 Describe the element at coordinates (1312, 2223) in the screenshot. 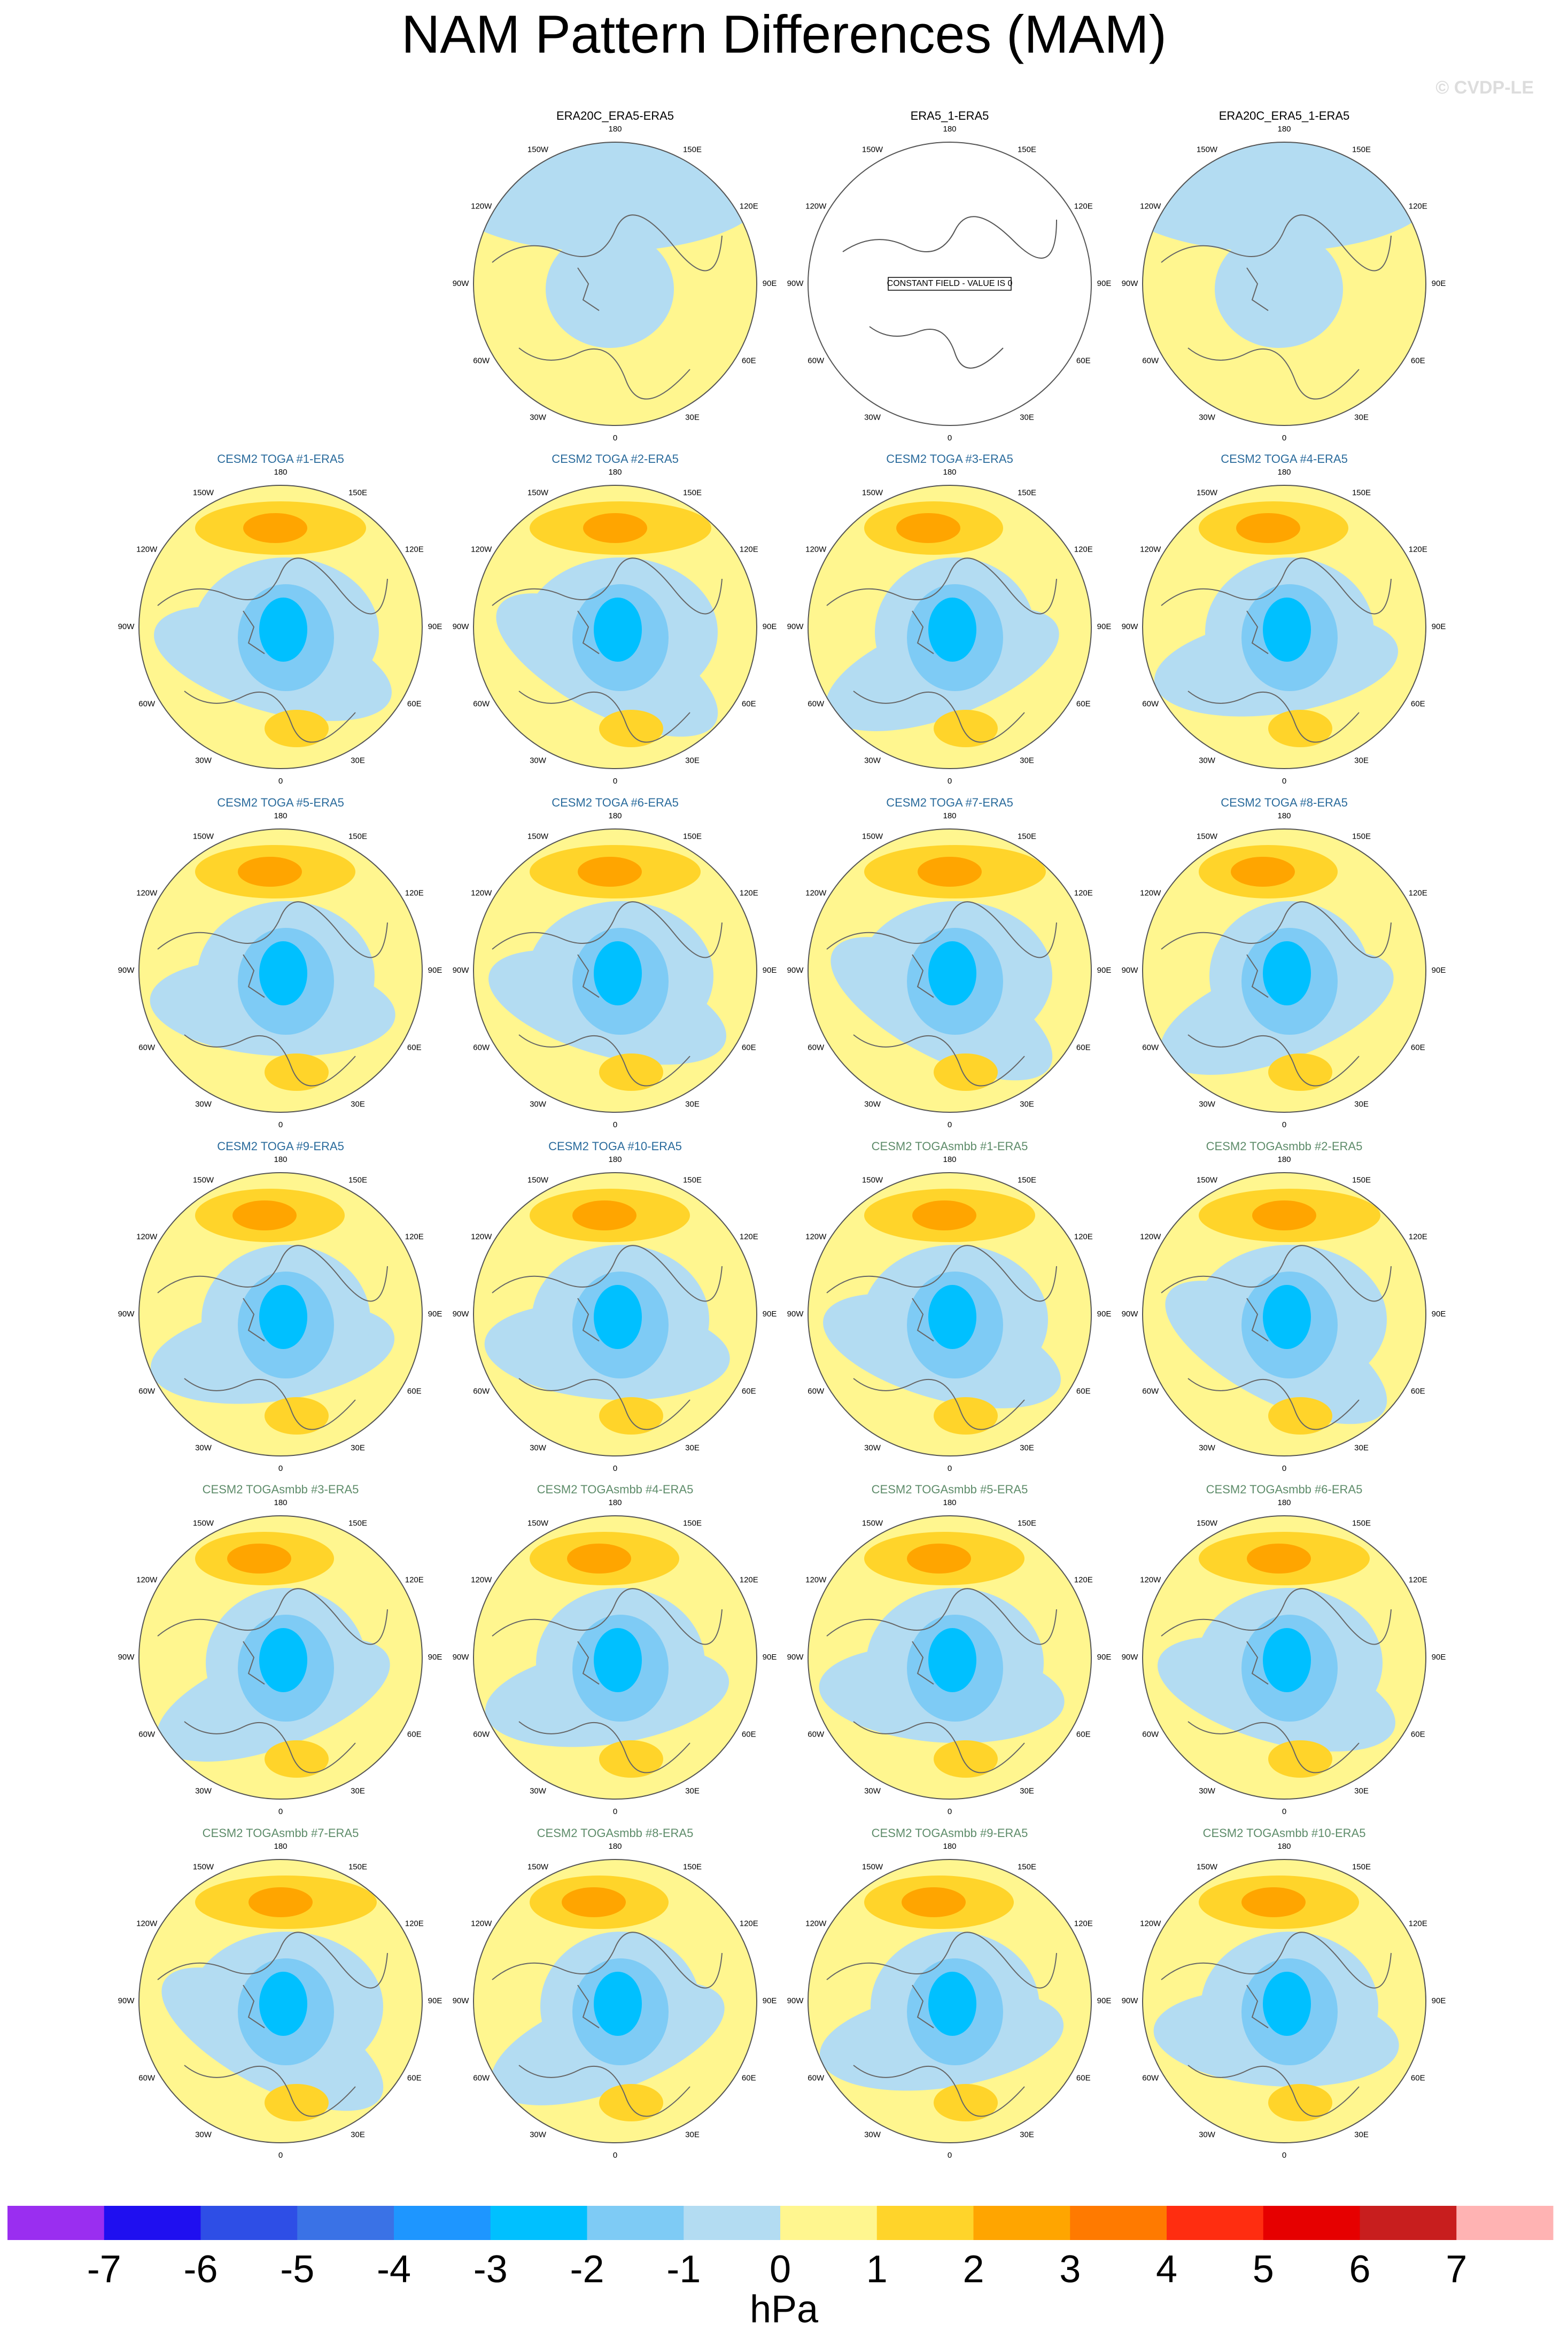

I see `colorbar-box` at that location.